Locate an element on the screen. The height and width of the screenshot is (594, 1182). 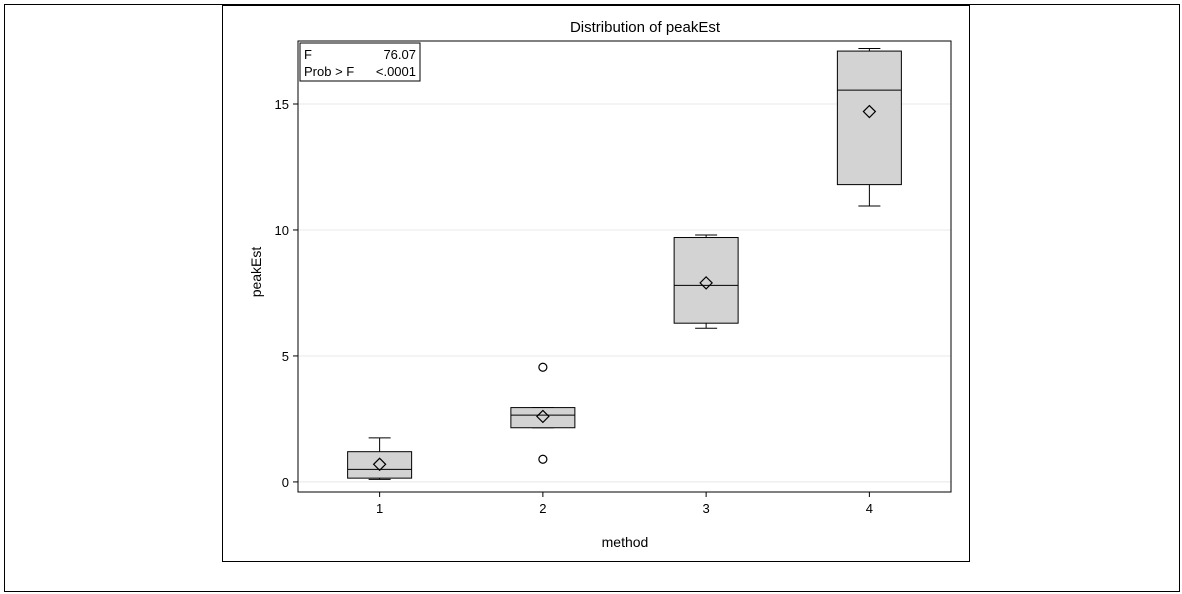
stats-prob-label: Prob > F is located at coordinates (329, 71).